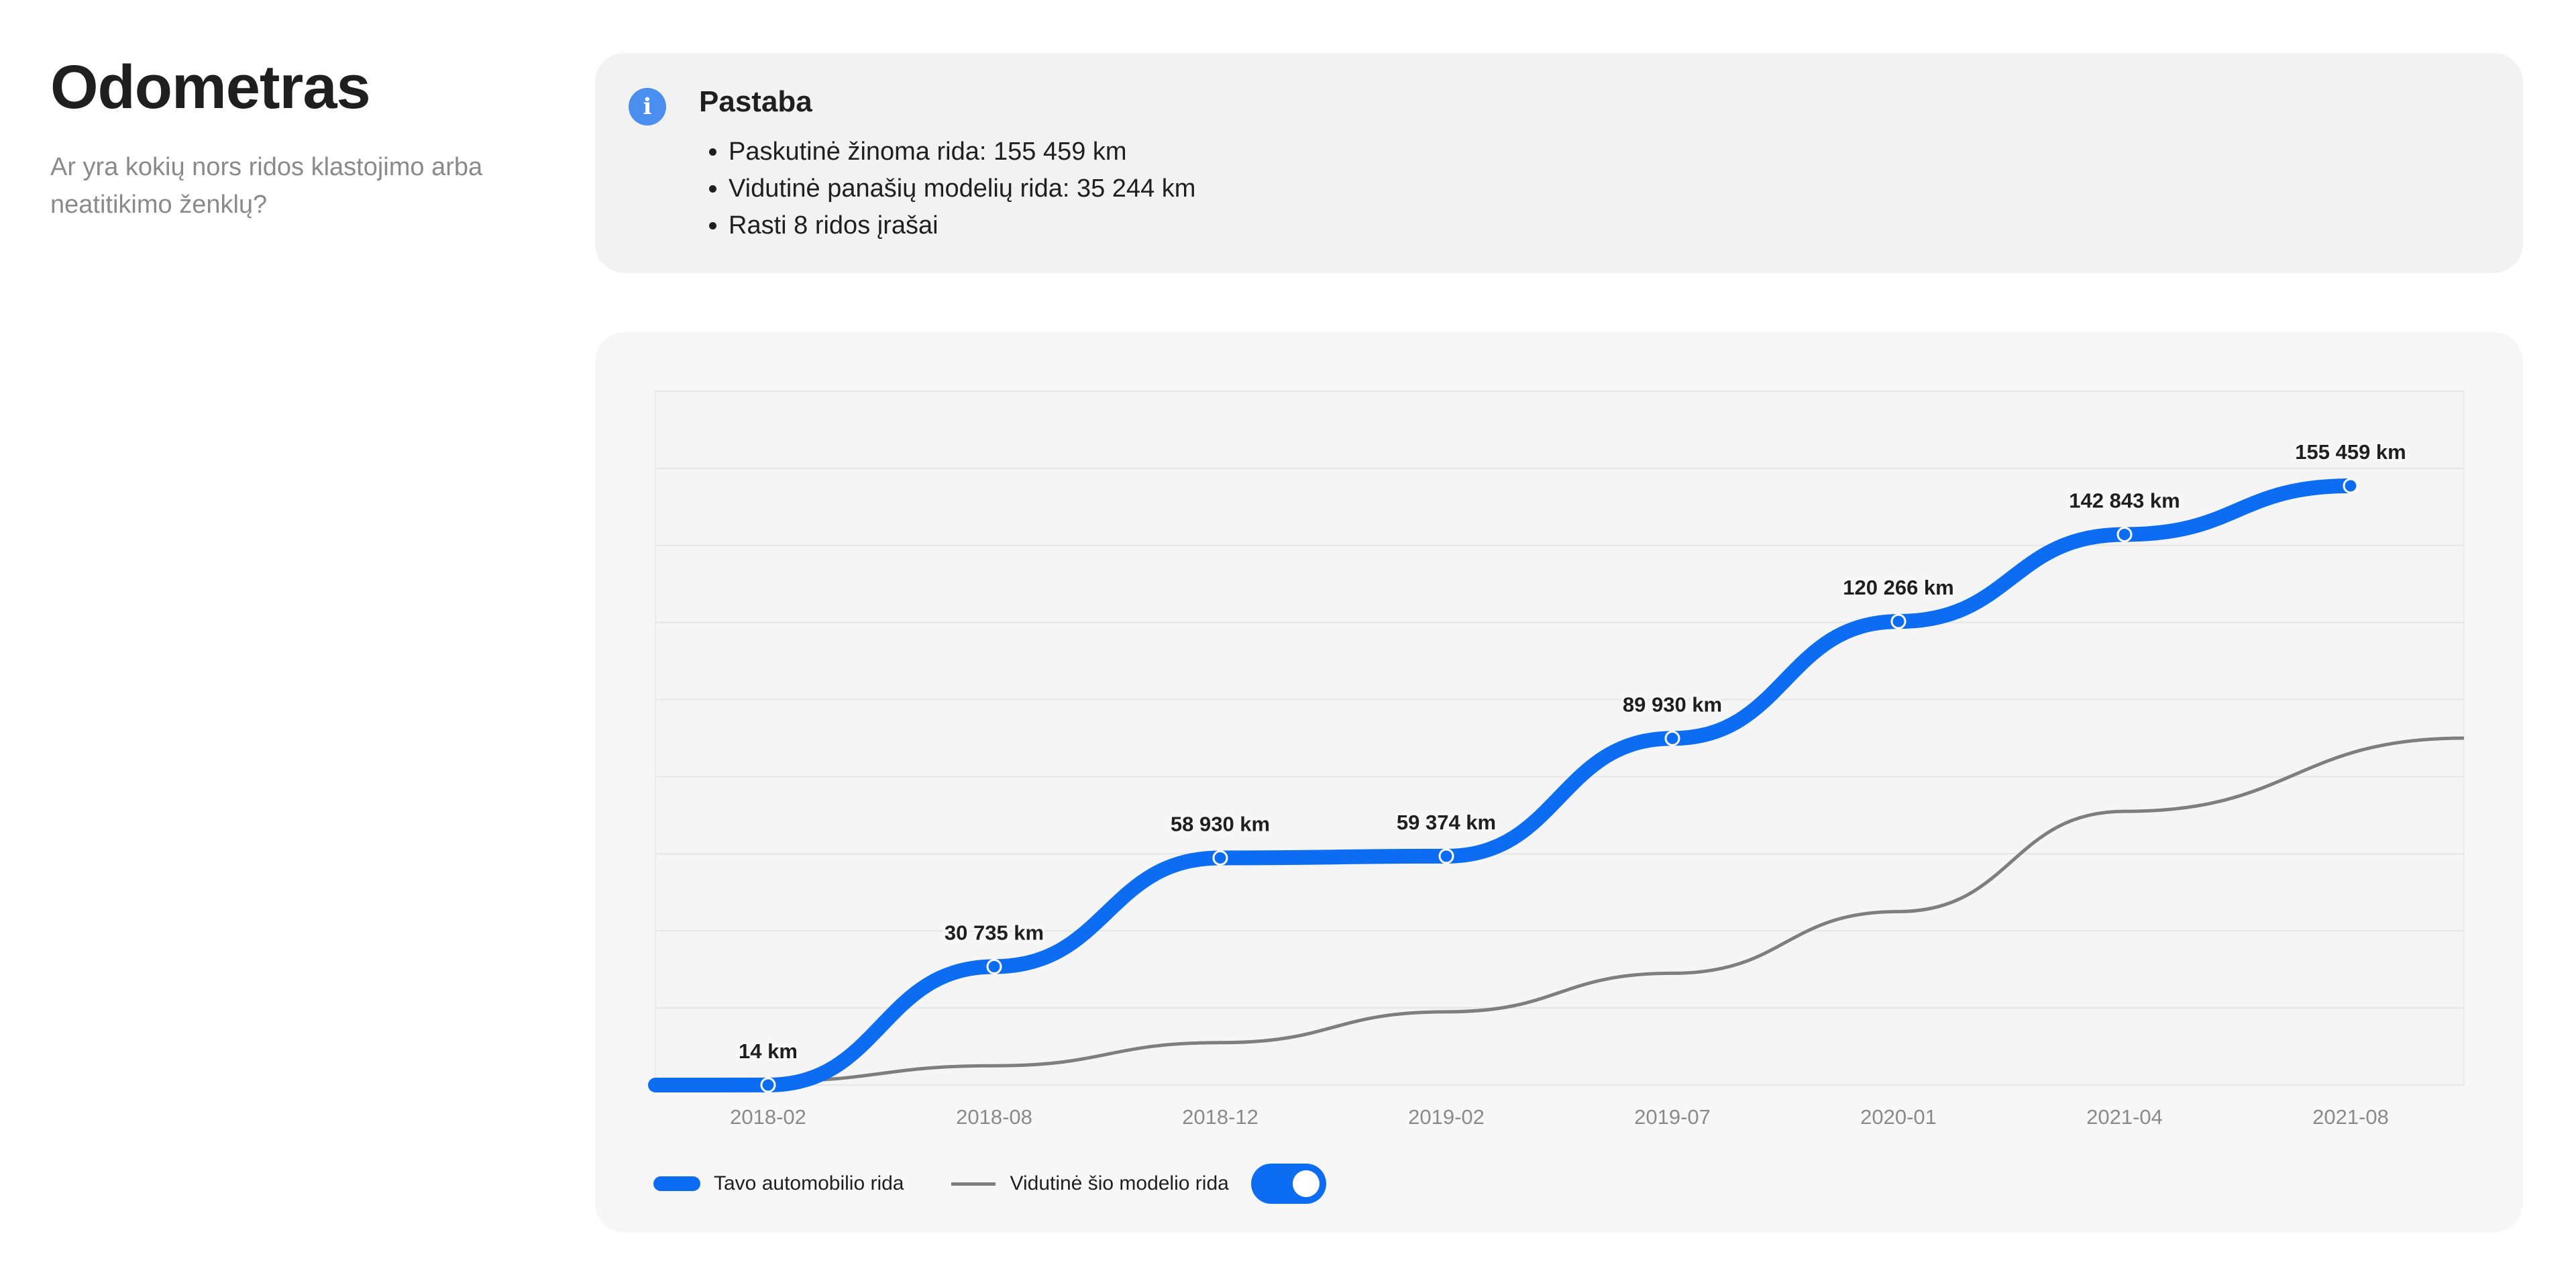  I want to click on x-tick-label: 2021-04, so click(2124, 1117).